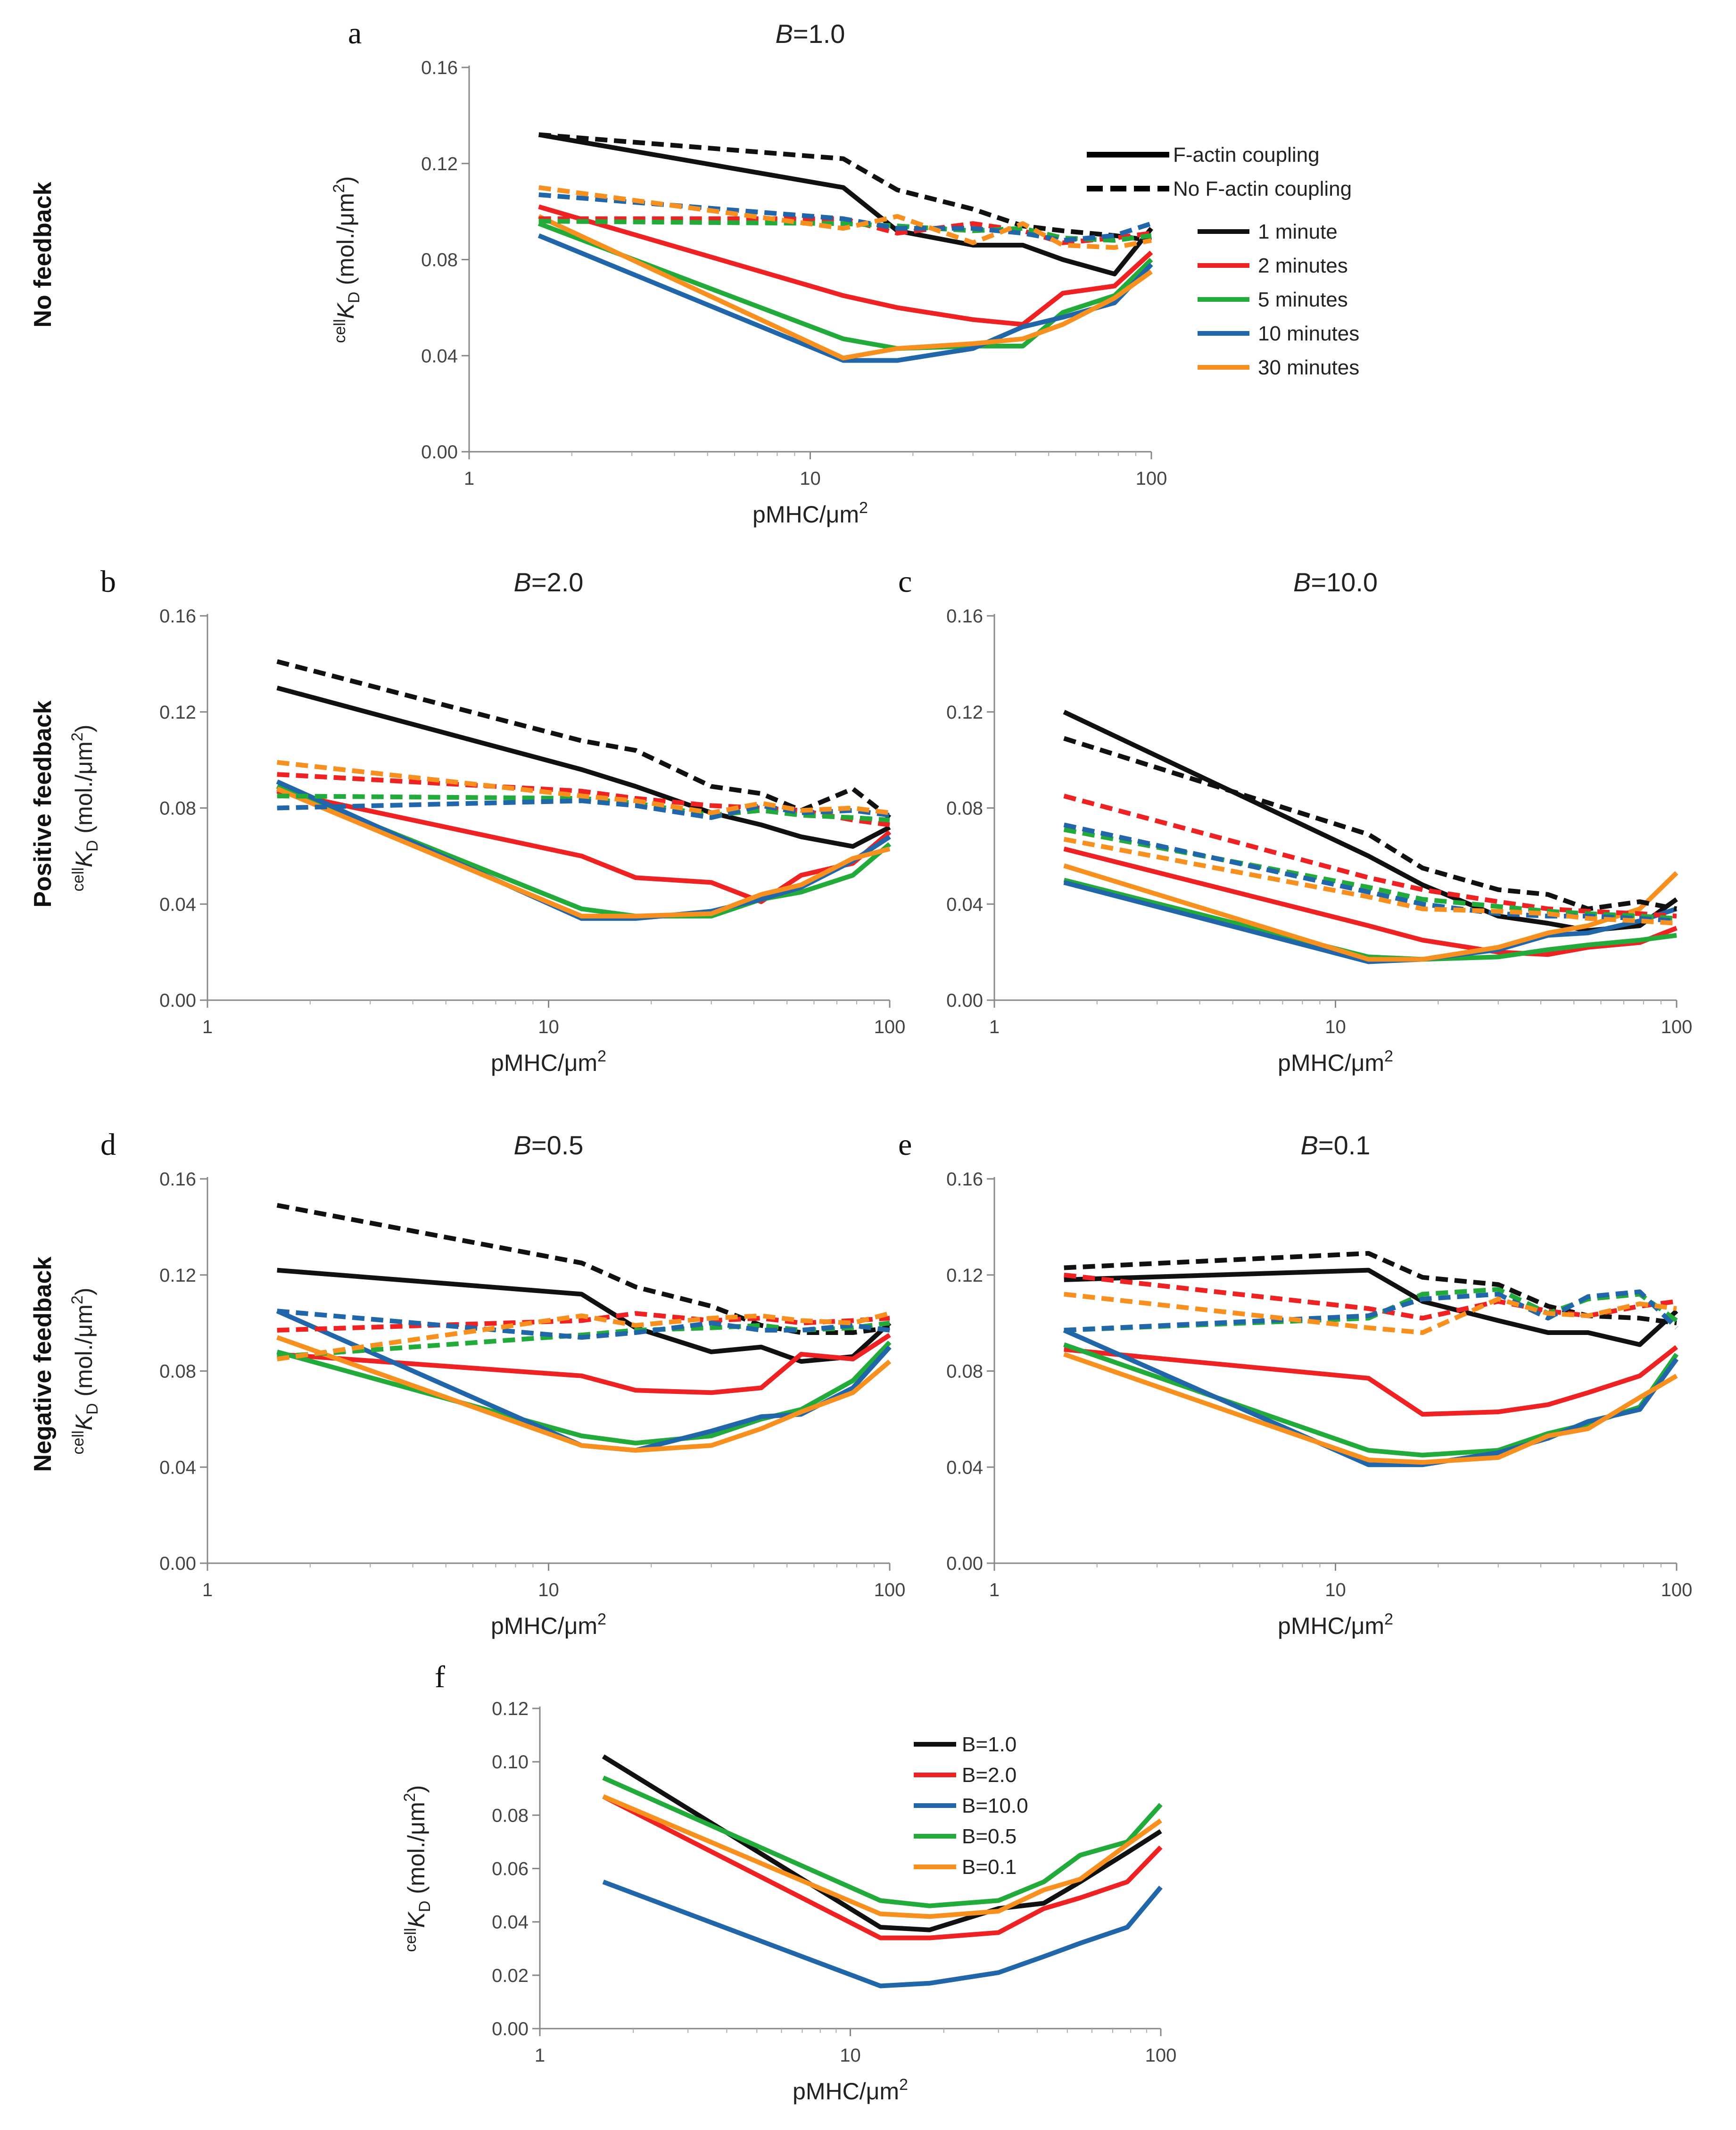  Describe the element at coordinates (905, 1145) in the screenshot. I see `panel-letter-e: e` at that location.